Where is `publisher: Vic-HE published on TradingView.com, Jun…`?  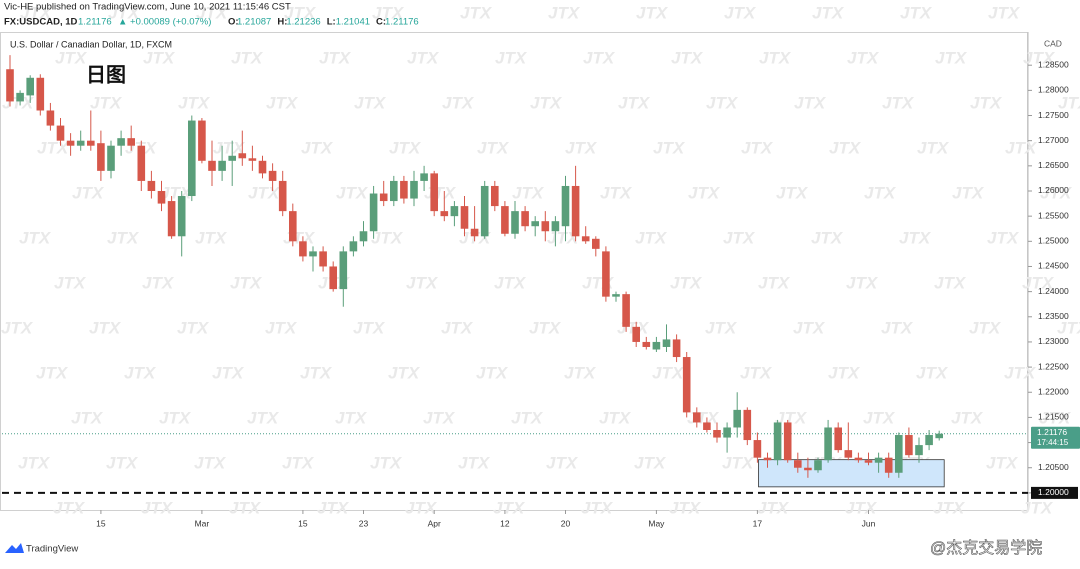
publisher: Vic-HE published on TradingView.com, Jun… is located at coordinates (147, 7).